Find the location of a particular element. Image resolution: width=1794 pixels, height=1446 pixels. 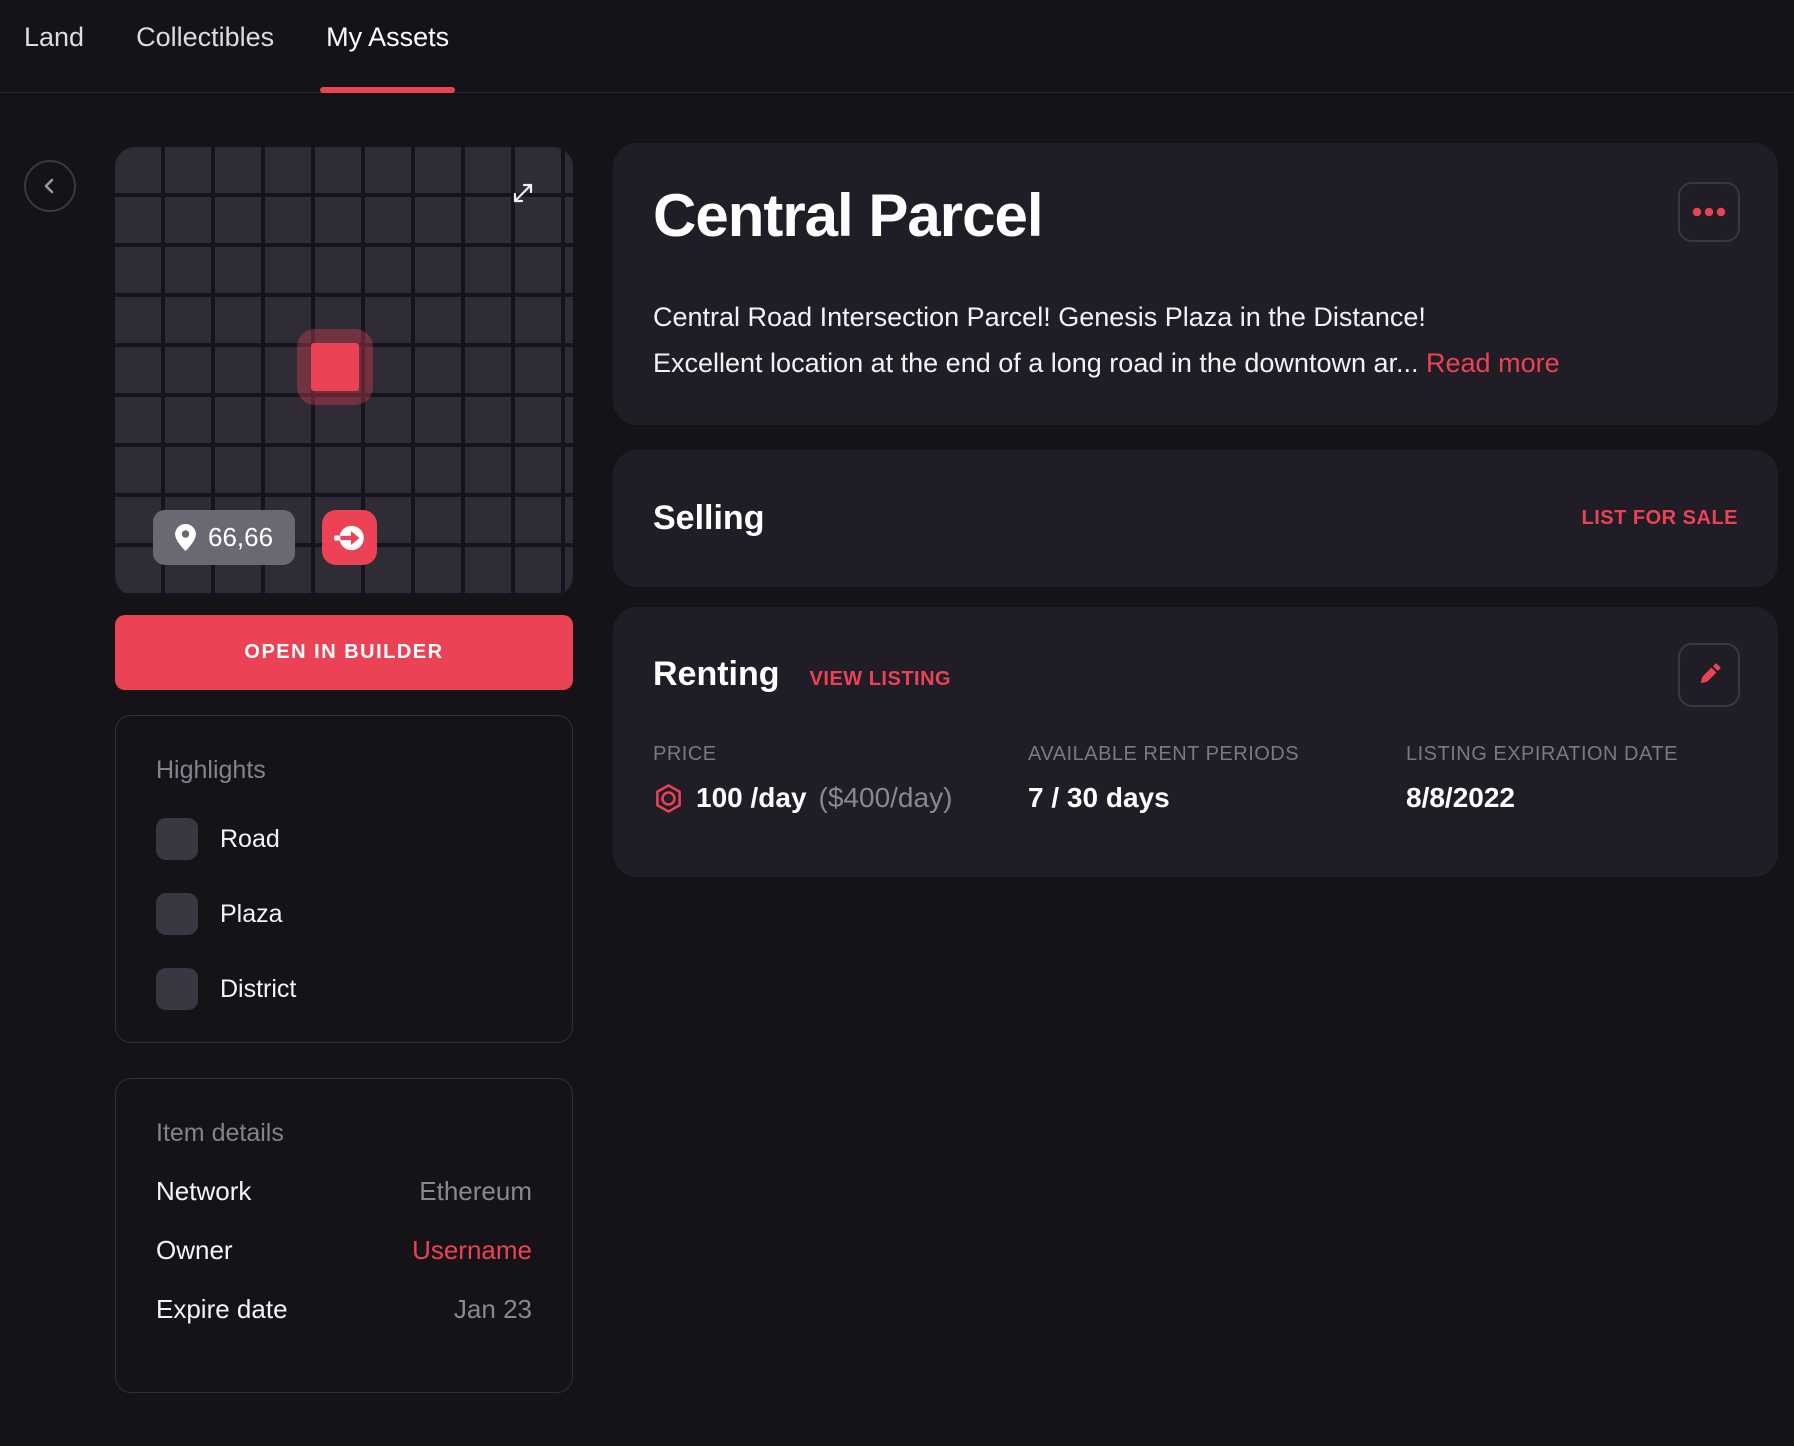

expiration-value: 8/8/2022 is located at coordinates (1460, 797).